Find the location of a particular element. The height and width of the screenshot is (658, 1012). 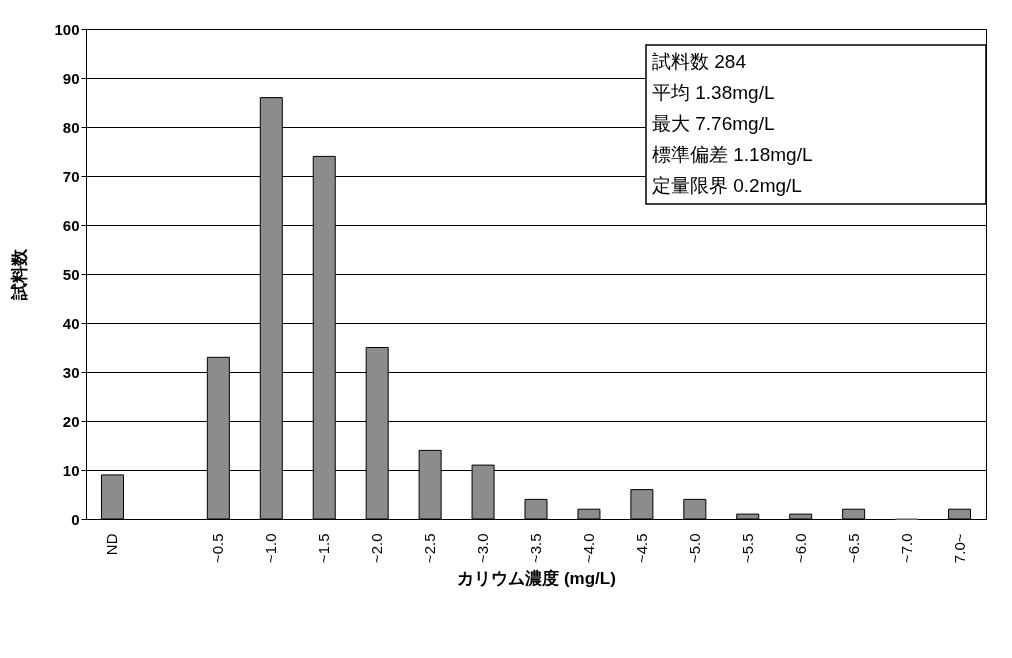

x-tick-label: ~4.0 is located at coordinates (588, 548).